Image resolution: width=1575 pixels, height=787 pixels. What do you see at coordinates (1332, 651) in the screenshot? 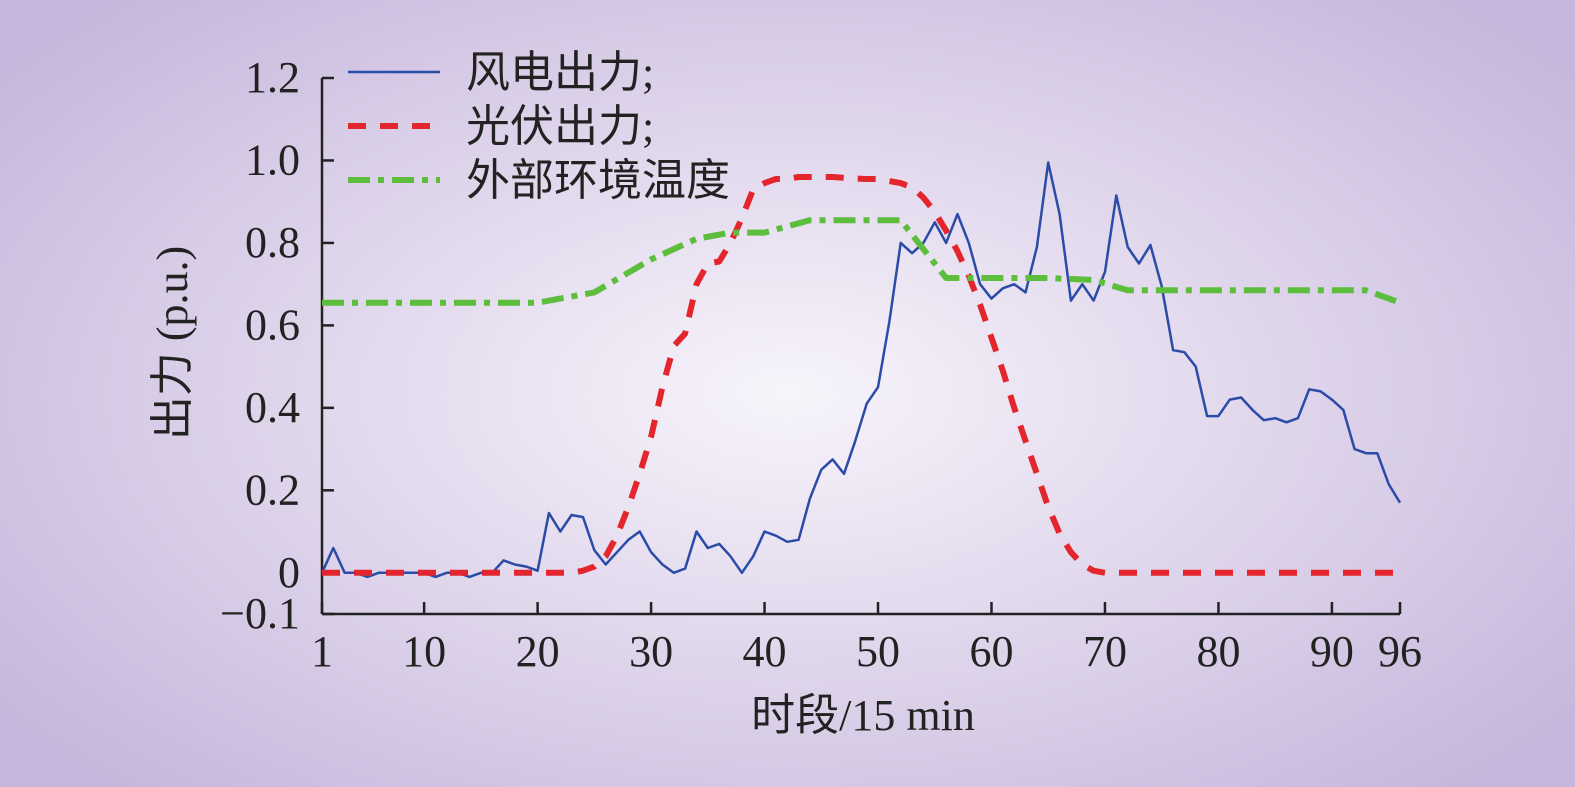
I see `x-tick-label: 90` at bounding box center [1332, 651].